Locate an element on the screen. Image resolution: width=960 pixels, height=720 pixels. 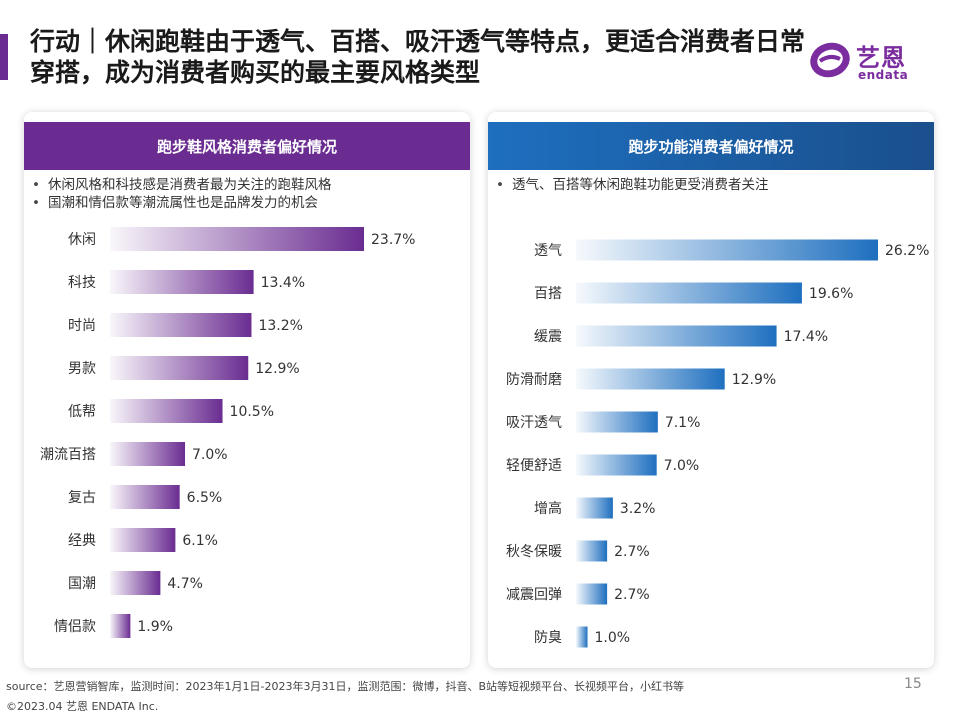
title-accent-bar is located at coordinates (4, 57).